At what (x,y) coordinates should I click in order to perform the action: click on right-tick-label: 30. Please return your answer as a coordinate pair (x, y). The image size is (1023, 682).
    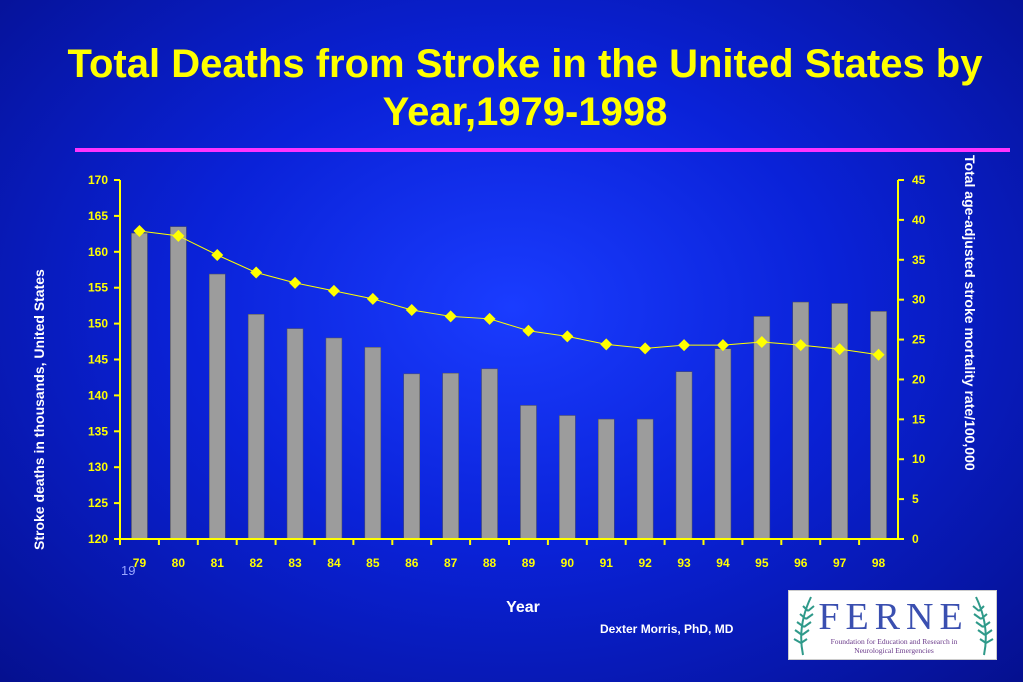
    Looking at the image, I should click on (919, 300).